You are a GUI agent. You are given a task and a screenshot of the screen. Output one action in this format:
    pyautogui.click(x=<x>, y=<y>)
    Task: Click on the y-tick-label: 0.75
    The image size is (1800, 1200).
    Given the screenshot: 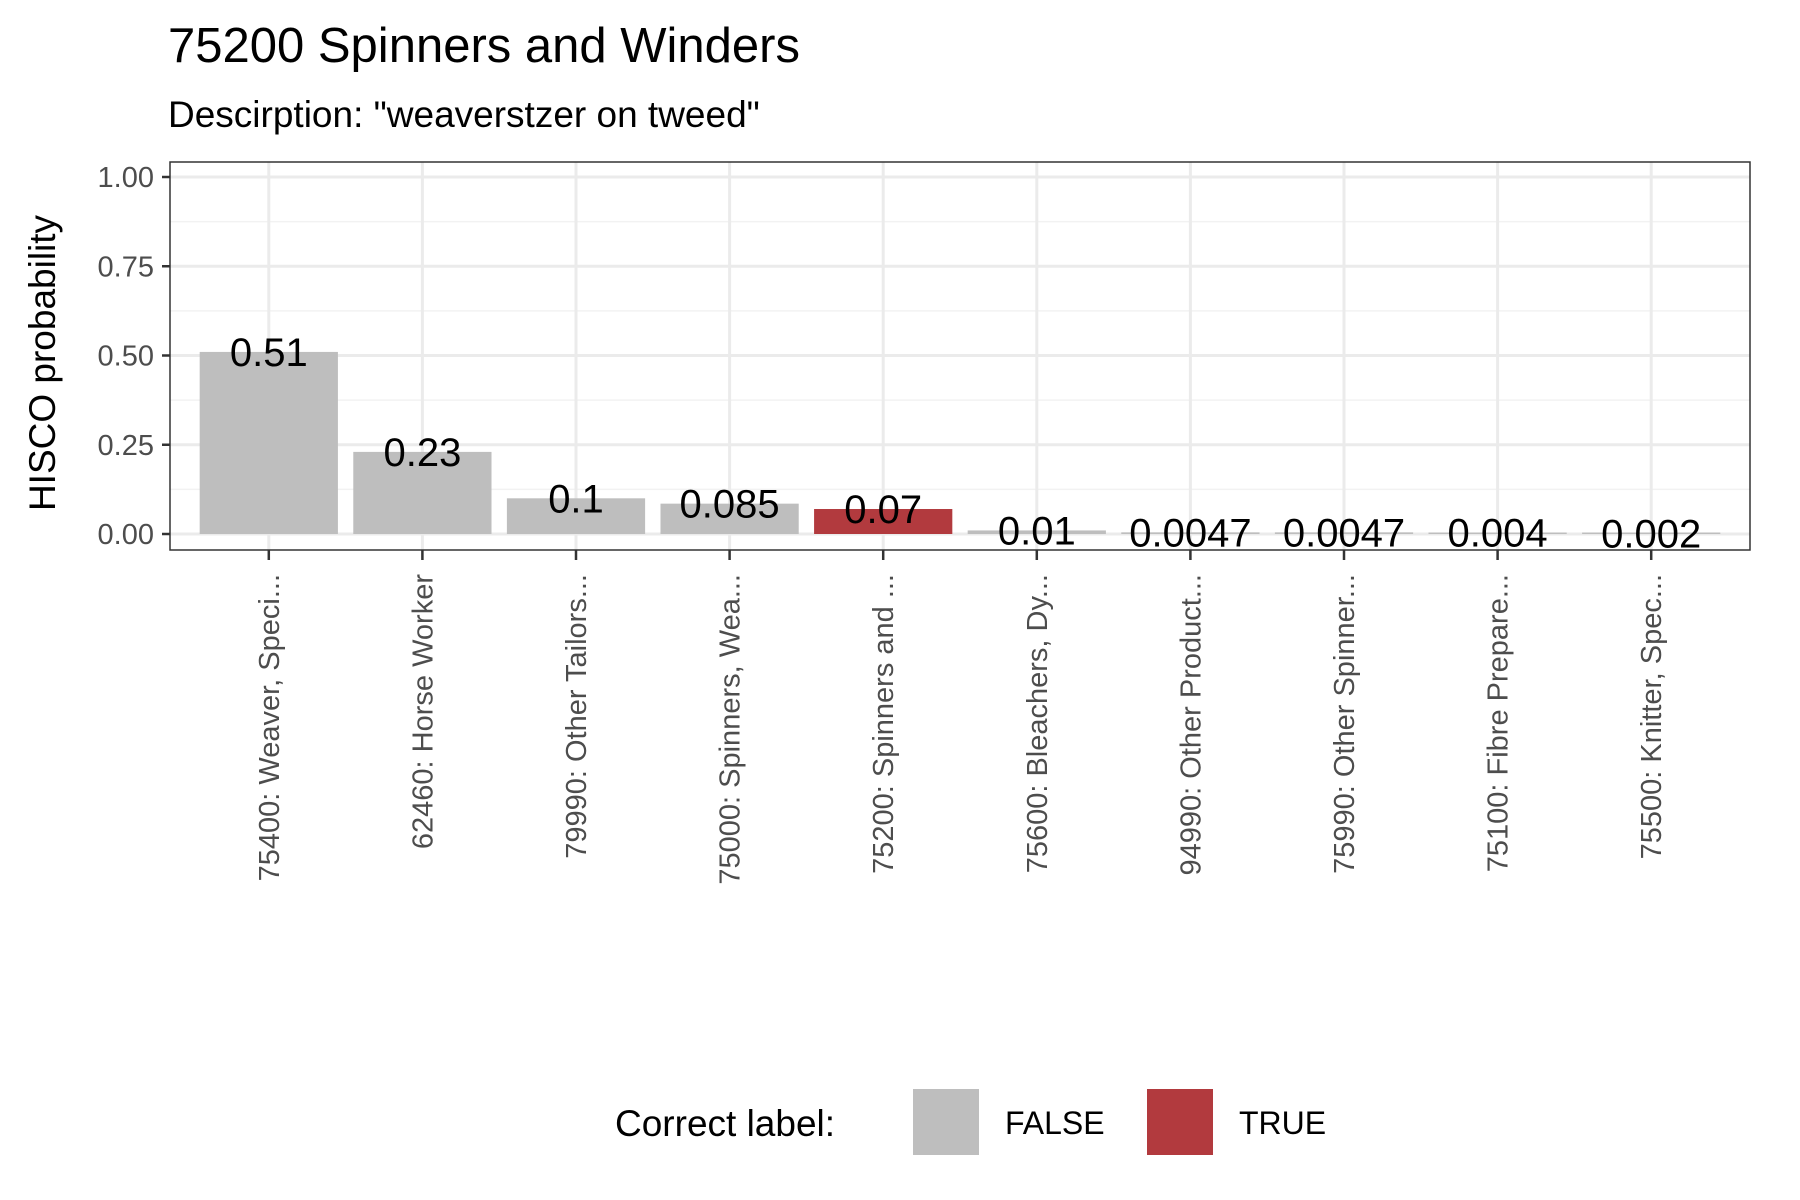 What is the action you would take?
    pyautogui.click(x=126, y=267)
    